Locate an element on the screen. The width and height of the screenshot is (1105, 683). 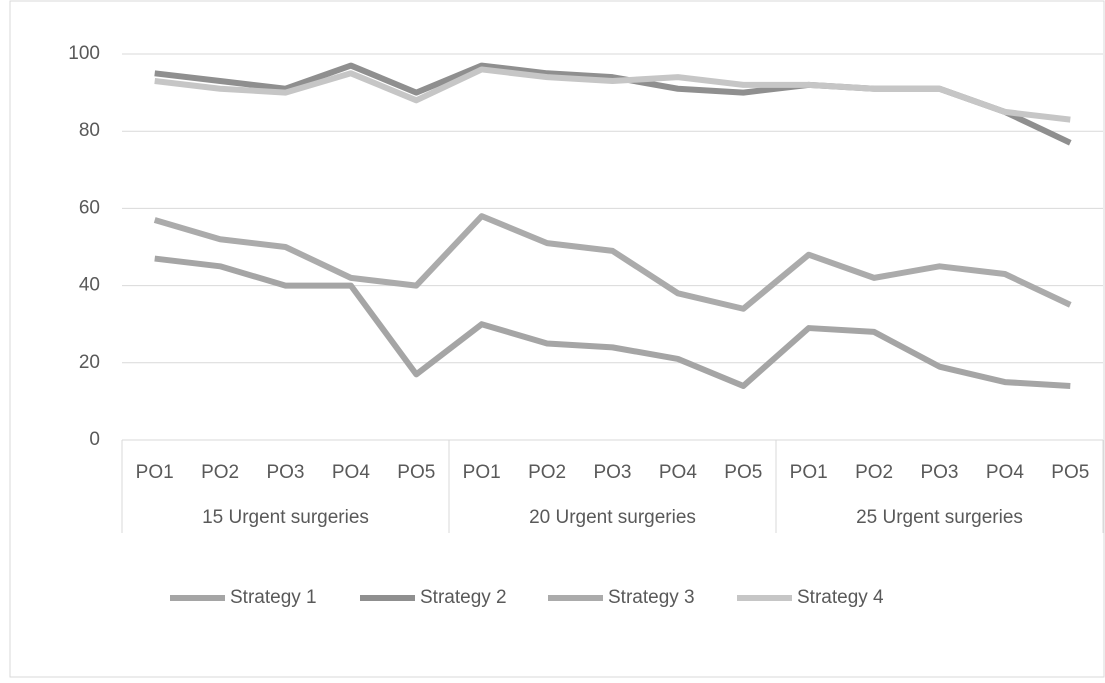
y-tick-label: 100 is located at coordinates (84, 53).